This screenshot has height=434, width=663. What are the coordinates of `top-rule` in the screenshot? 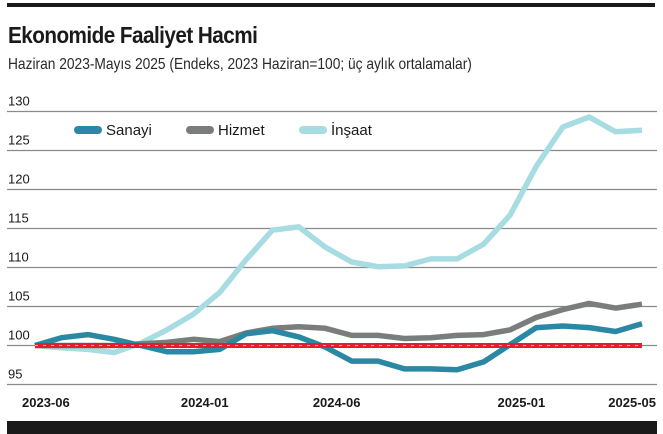 It's located at (331, 5).